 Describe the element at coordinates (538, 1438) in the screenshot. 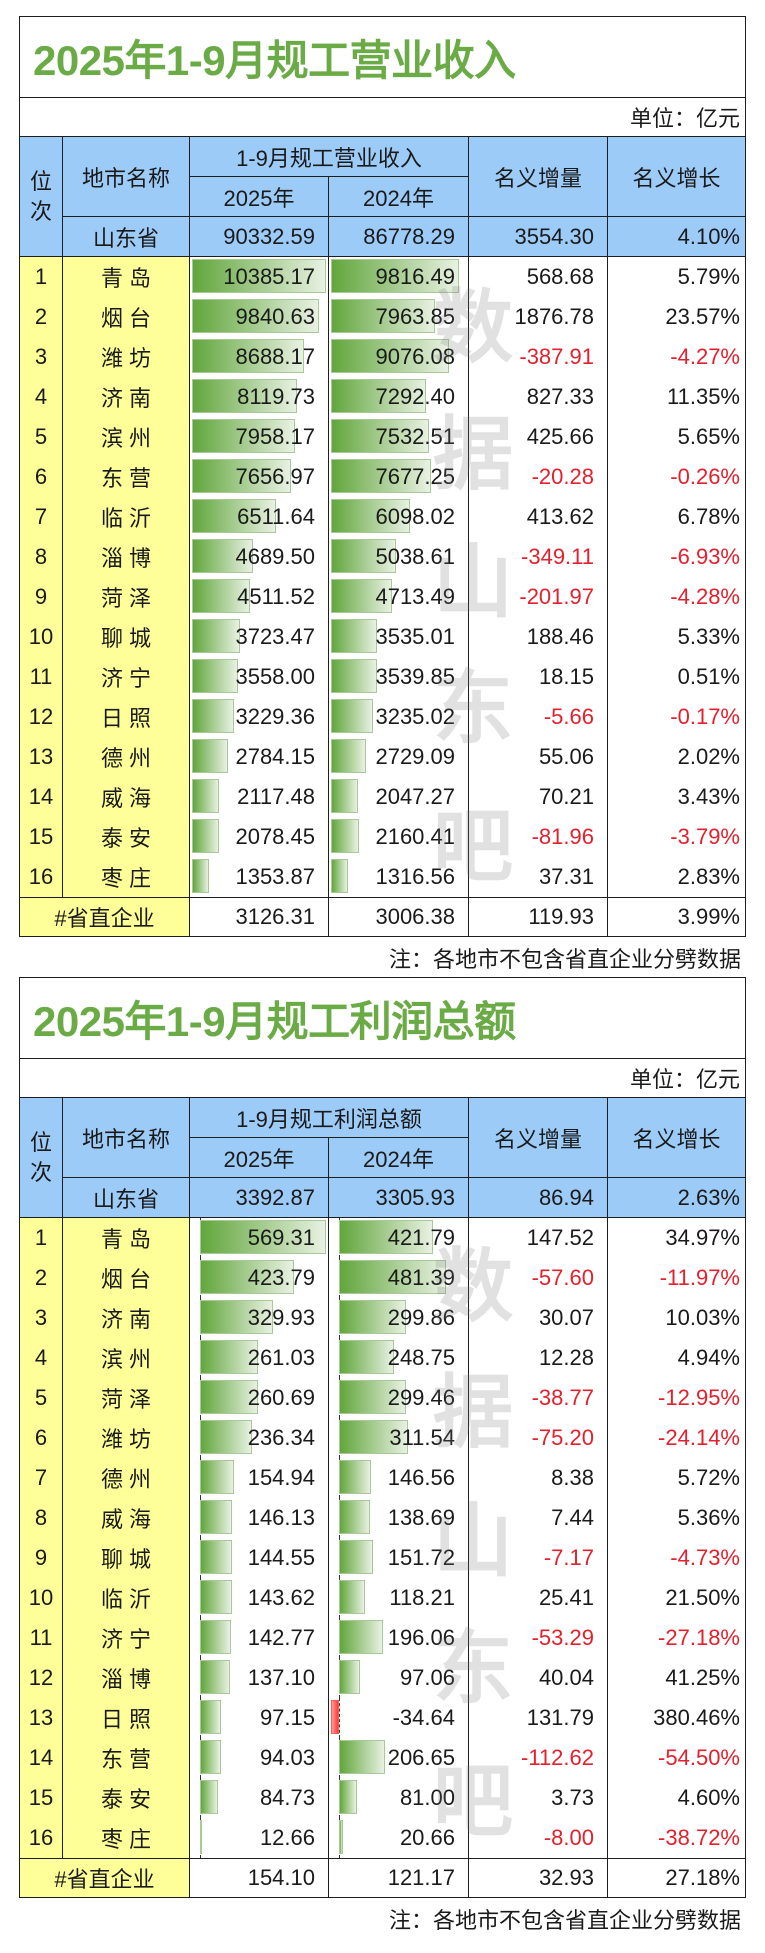

I see `increase-cell: -75.20` at that location.